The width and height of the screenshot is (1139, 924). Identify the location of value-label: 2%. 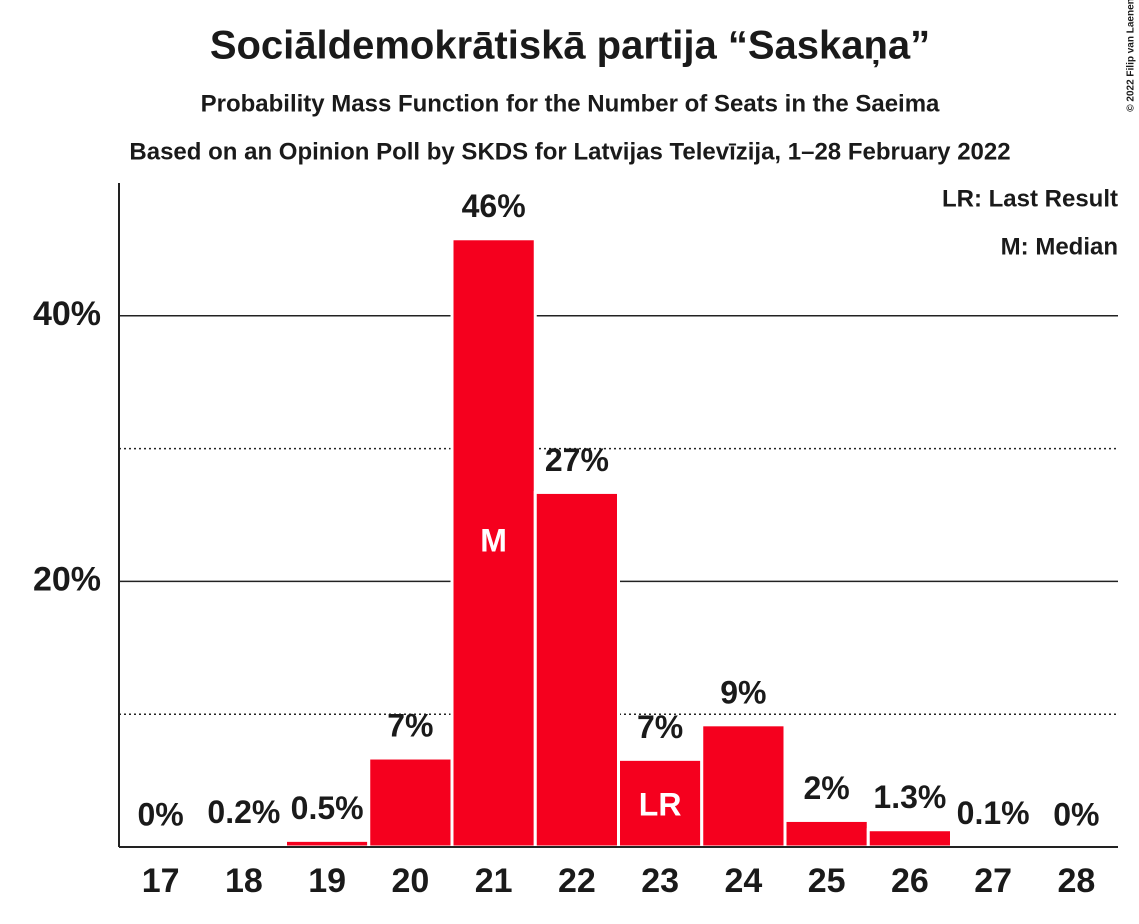
(827, 788).